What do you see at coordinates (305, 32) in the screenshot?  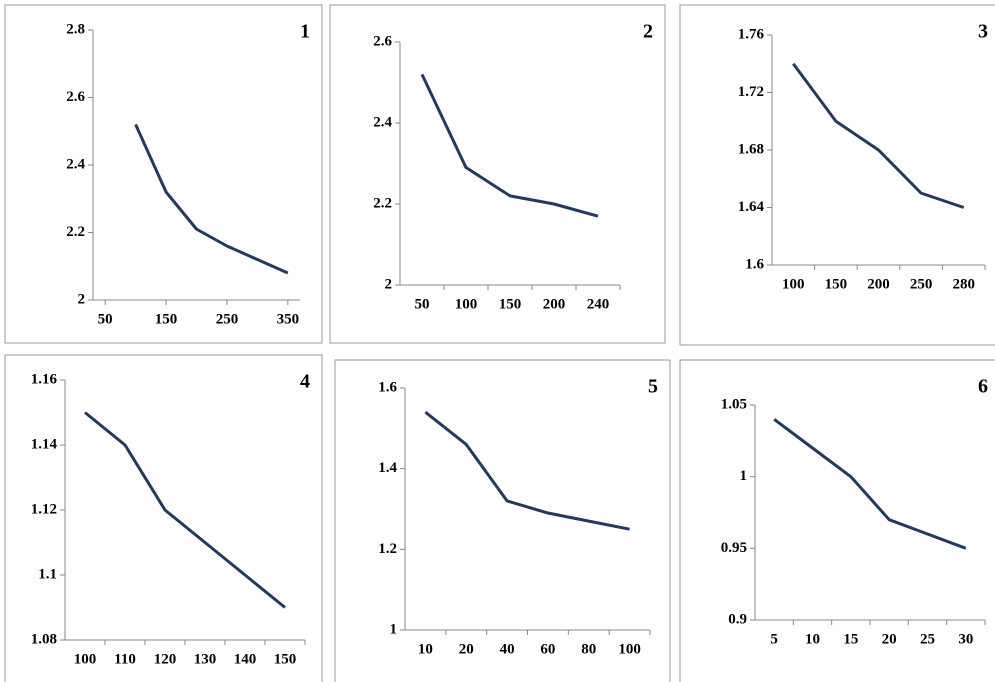 I see `chart-title: 1` at bounding box center [305, 32].